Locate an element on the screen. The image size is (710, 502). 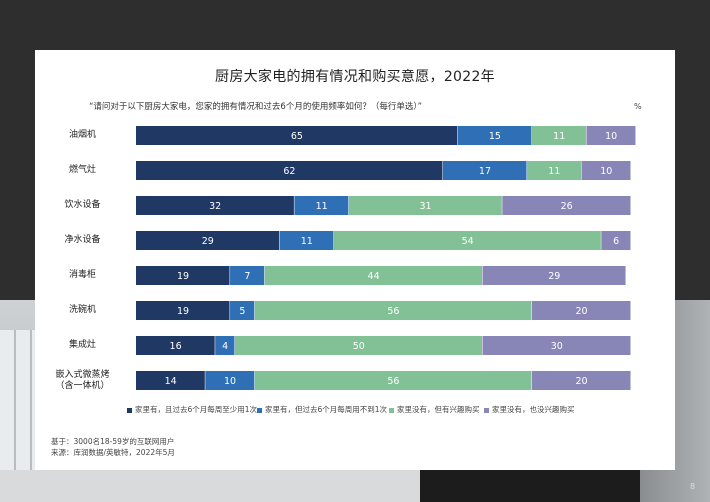
background-counter is located at coordinates (210, 486).